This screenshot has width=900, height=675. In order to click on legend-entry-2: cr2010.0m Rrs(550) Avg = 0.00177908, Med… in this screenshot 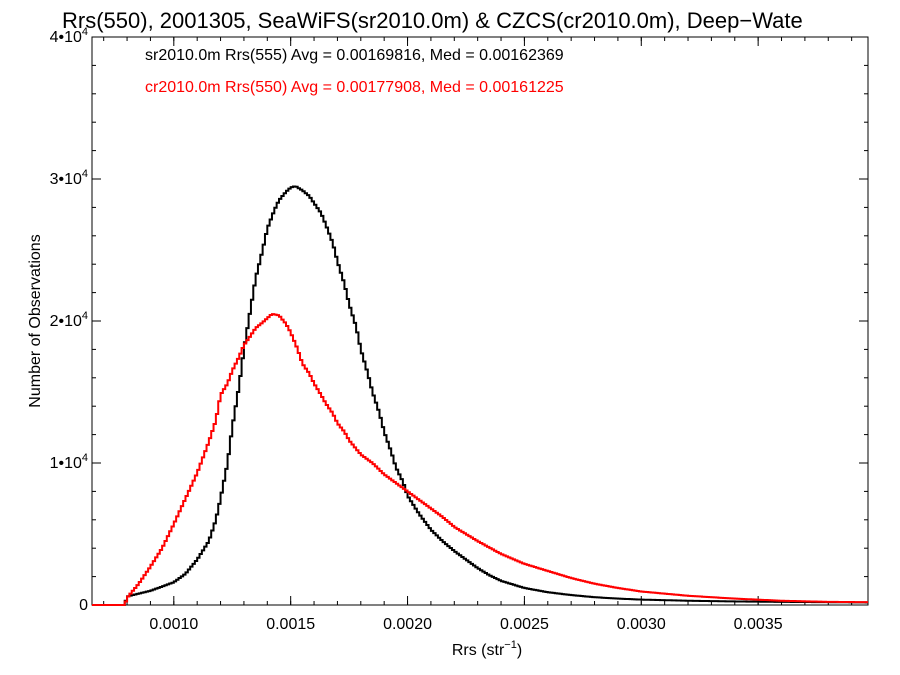, I will do `click(354, 87)`.